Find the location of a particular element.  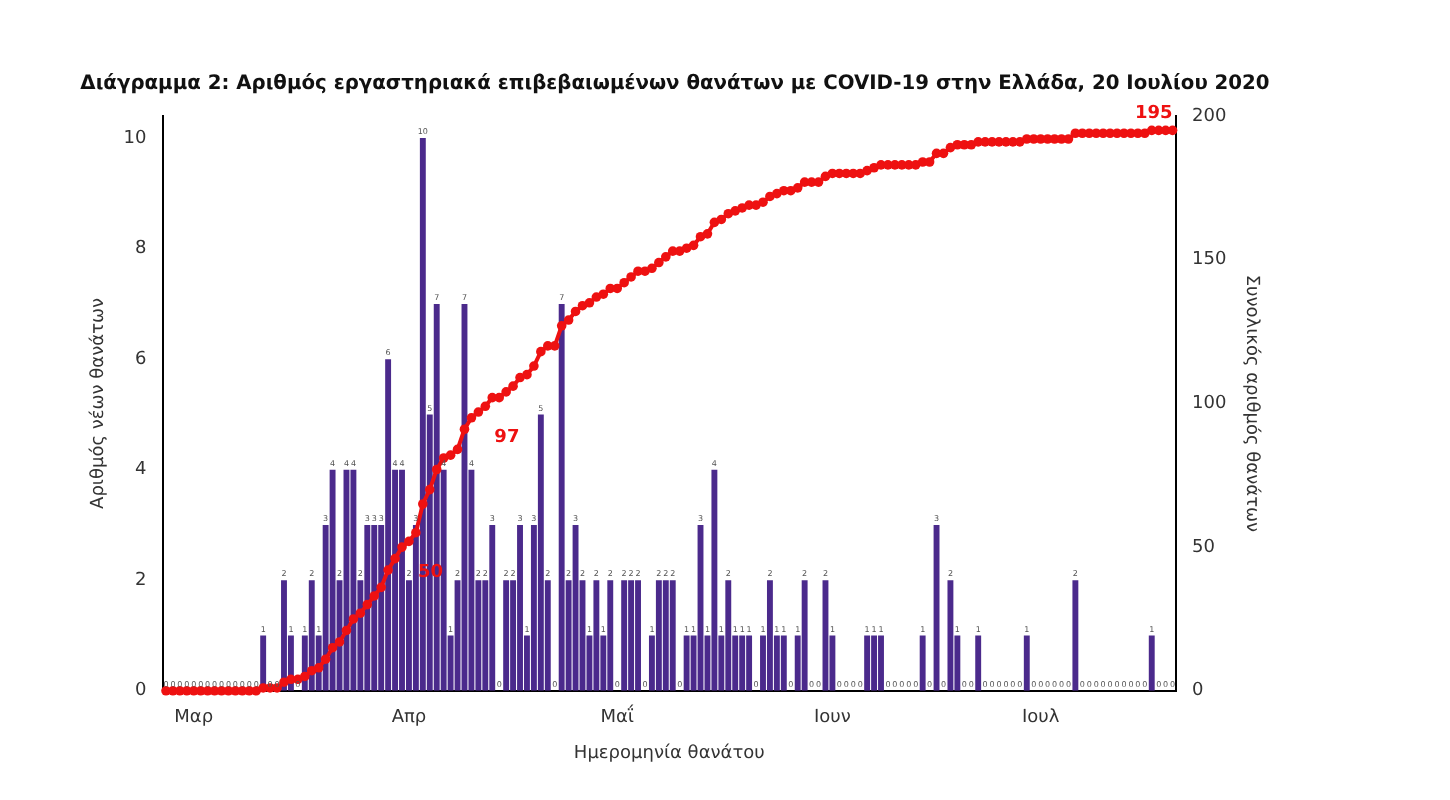

x-tick-label: Απρ is located at coordinates (409, 718).